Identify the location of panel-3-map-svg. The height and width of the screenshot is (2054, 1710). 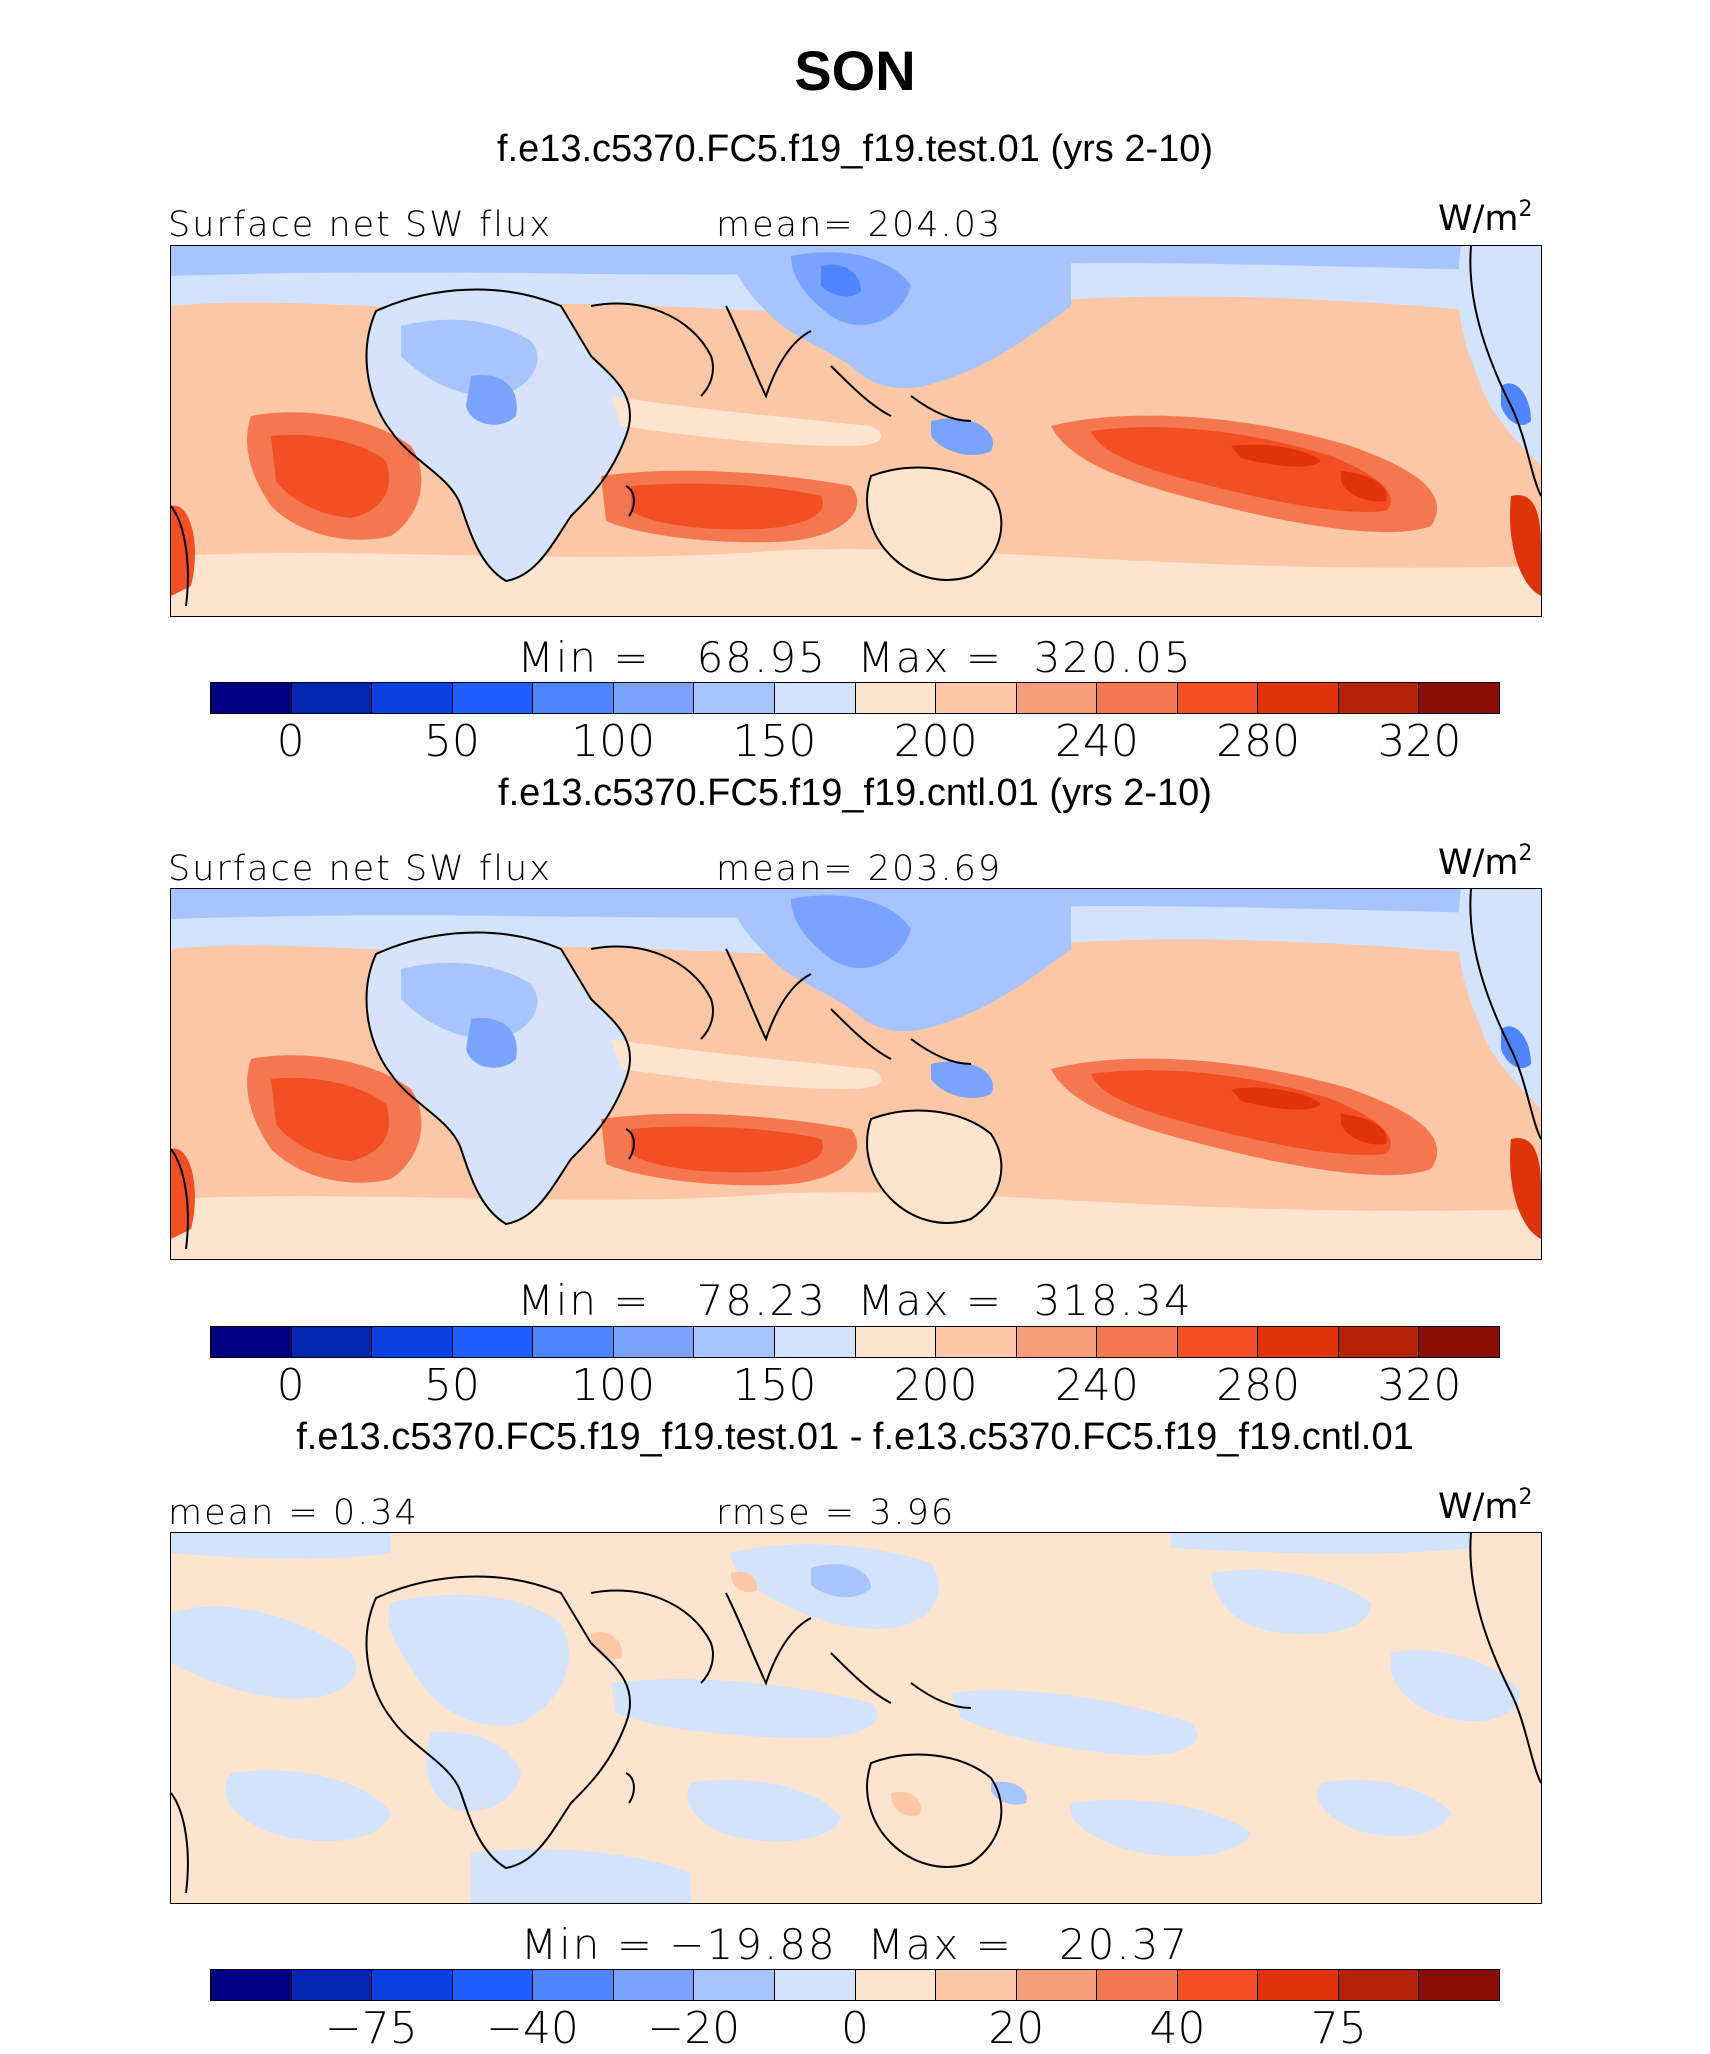
(856, 1718).